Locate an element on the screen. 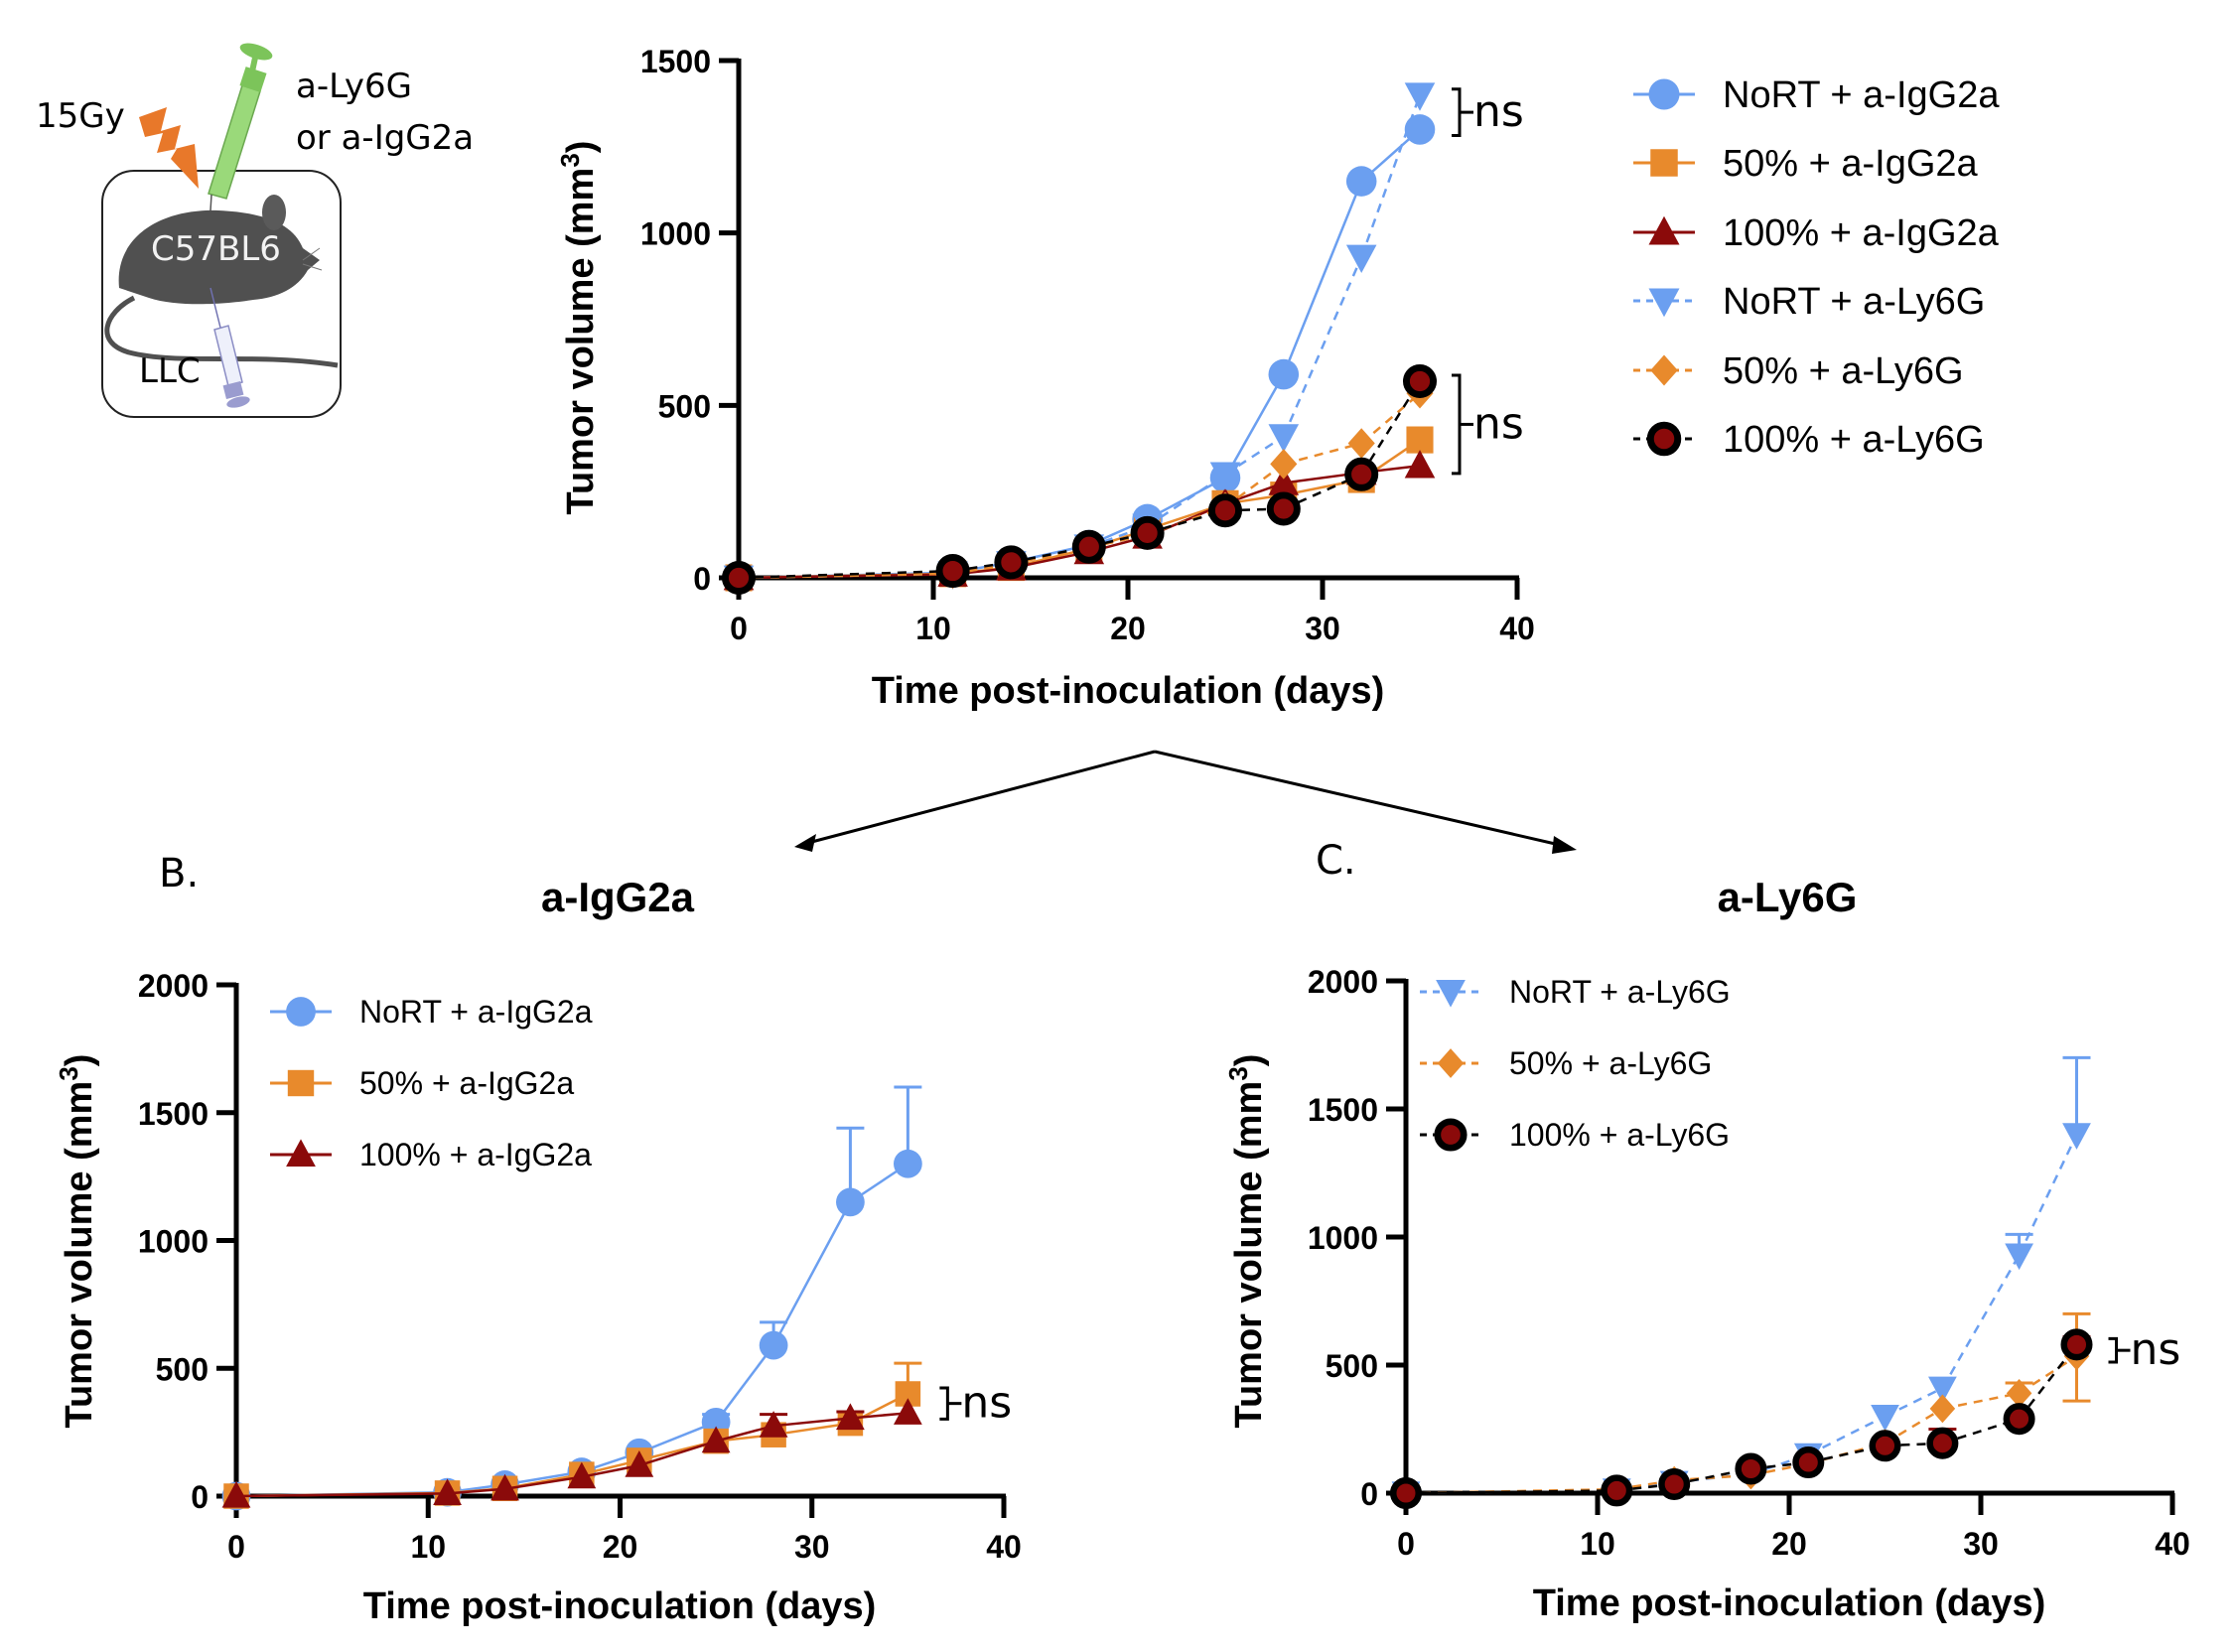  chart-a-series: ns ns is located at coordinates (1122, 339).